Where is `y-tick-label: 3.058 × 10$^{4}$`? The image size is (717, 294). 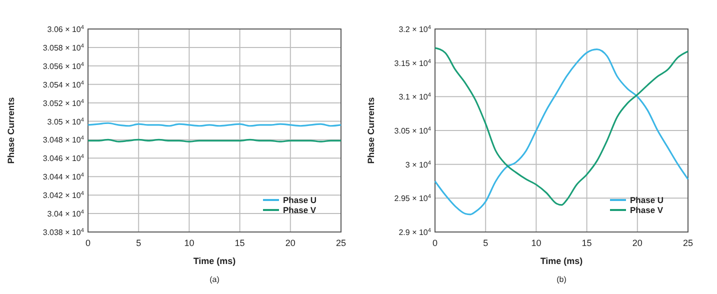 y-tick-label: 3.058 × 10$^{4}$ is located at coordinates (63, 47).